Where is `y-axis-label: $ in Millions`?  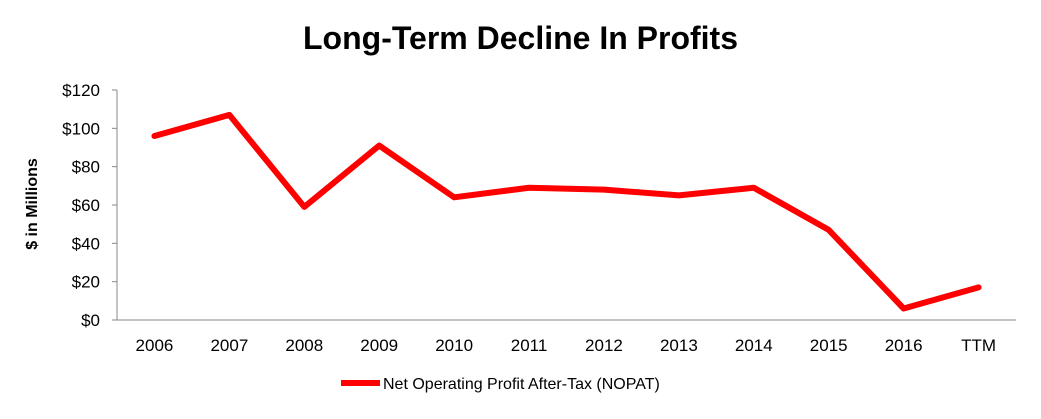
y-axis-label: $ in Millions is located at coordinates (32, 204).